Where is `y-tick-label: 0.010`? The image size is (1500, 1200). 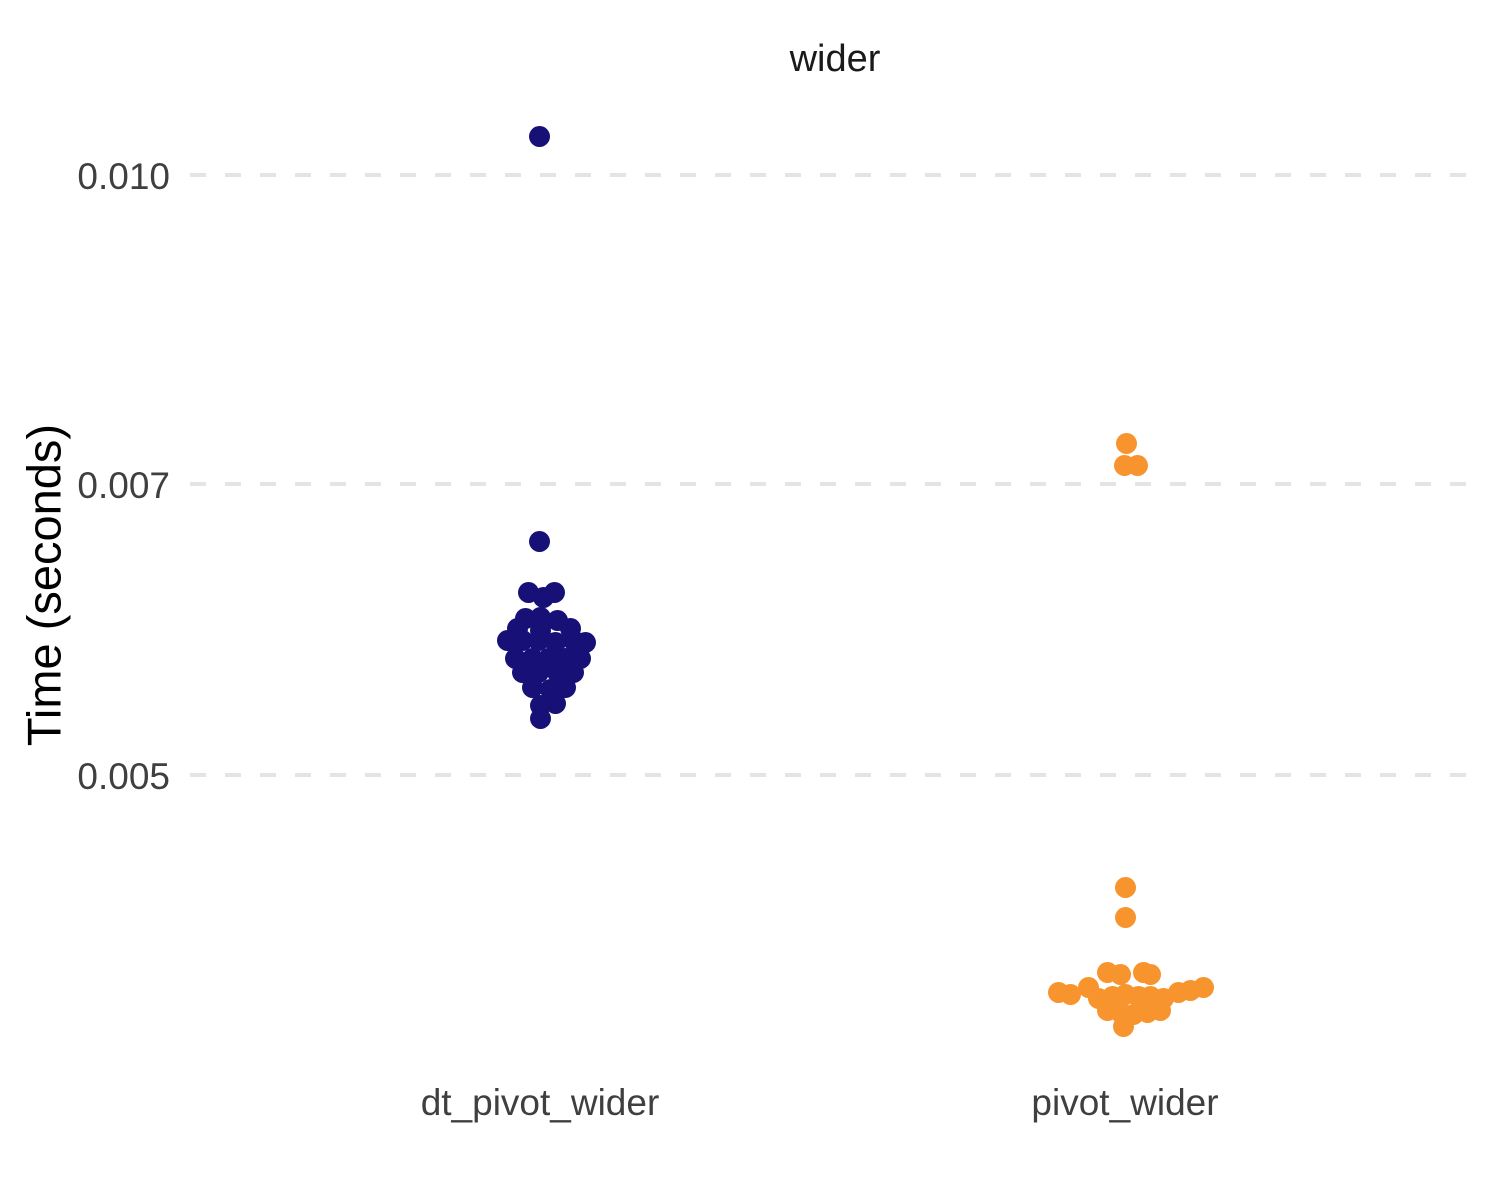 y-tick-label: 0.010 is located at coordinates (123, 176).